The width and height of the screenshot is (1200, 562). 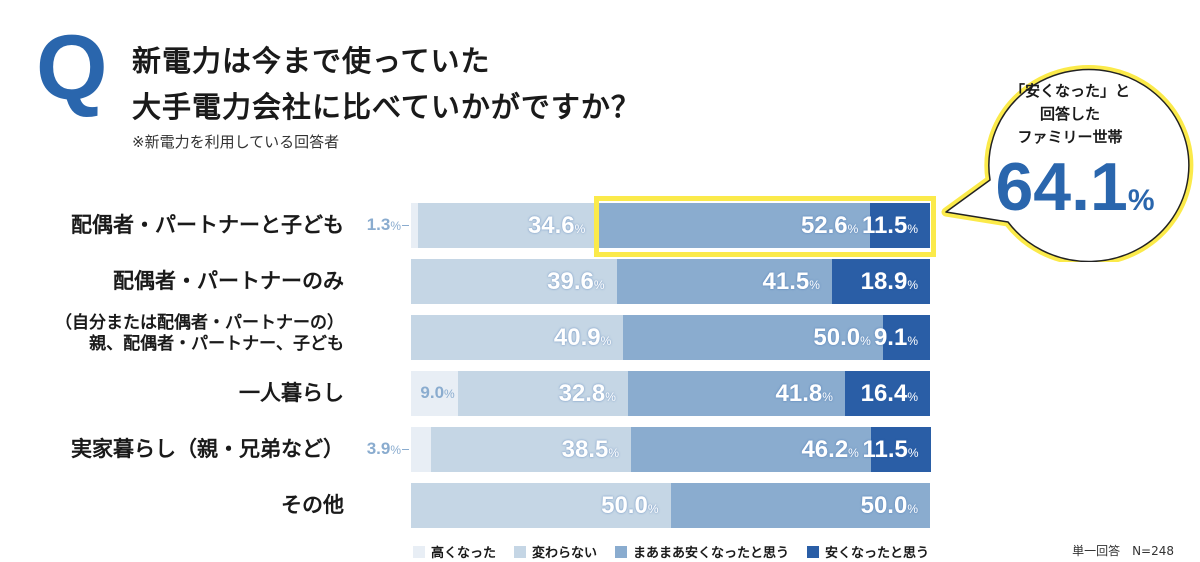 I want to click on category-label: （自分または配偶者・パートナーの） 親、配偶者・パートナー、子ども, so click(x=199, y=334).